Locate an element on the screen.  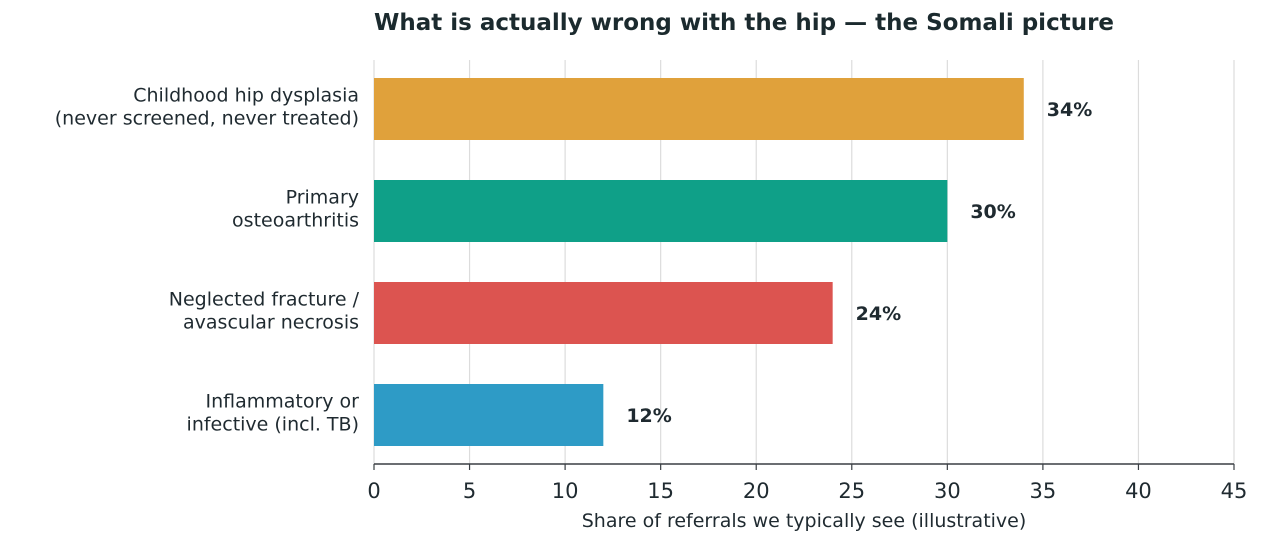
x-tick-label: 25 is located at coordinates (851, 491).